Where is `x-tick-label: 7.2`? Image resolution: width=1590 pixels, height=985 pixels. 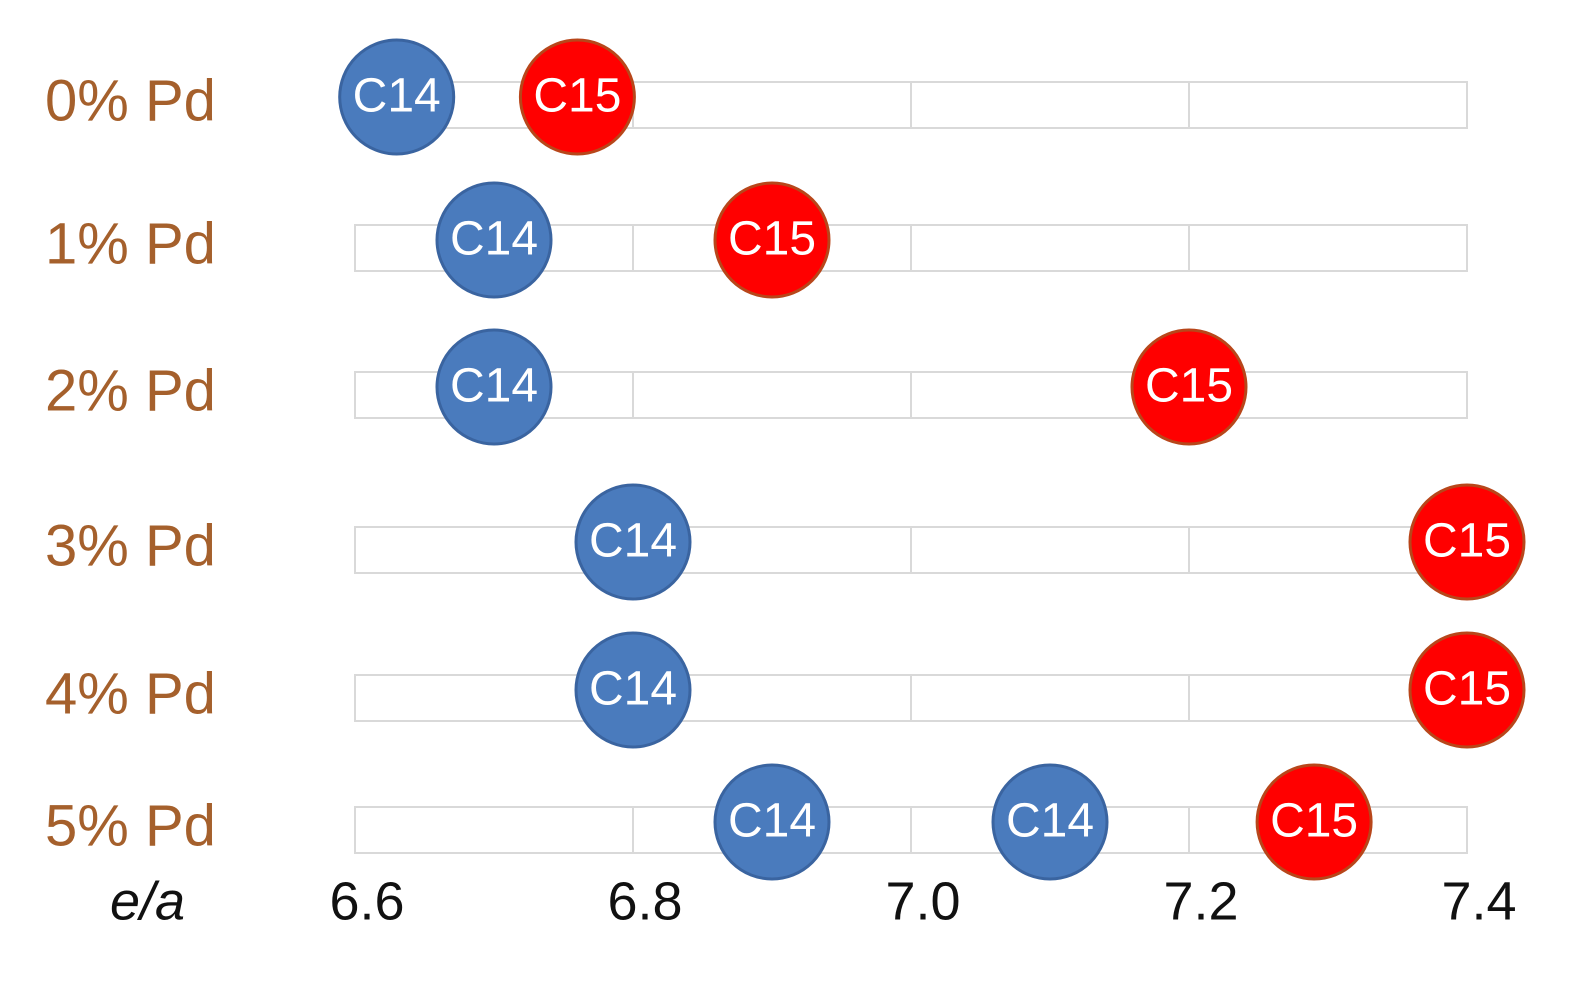
x-tick-label: 7.2 is located at coordinates (1200, 901).